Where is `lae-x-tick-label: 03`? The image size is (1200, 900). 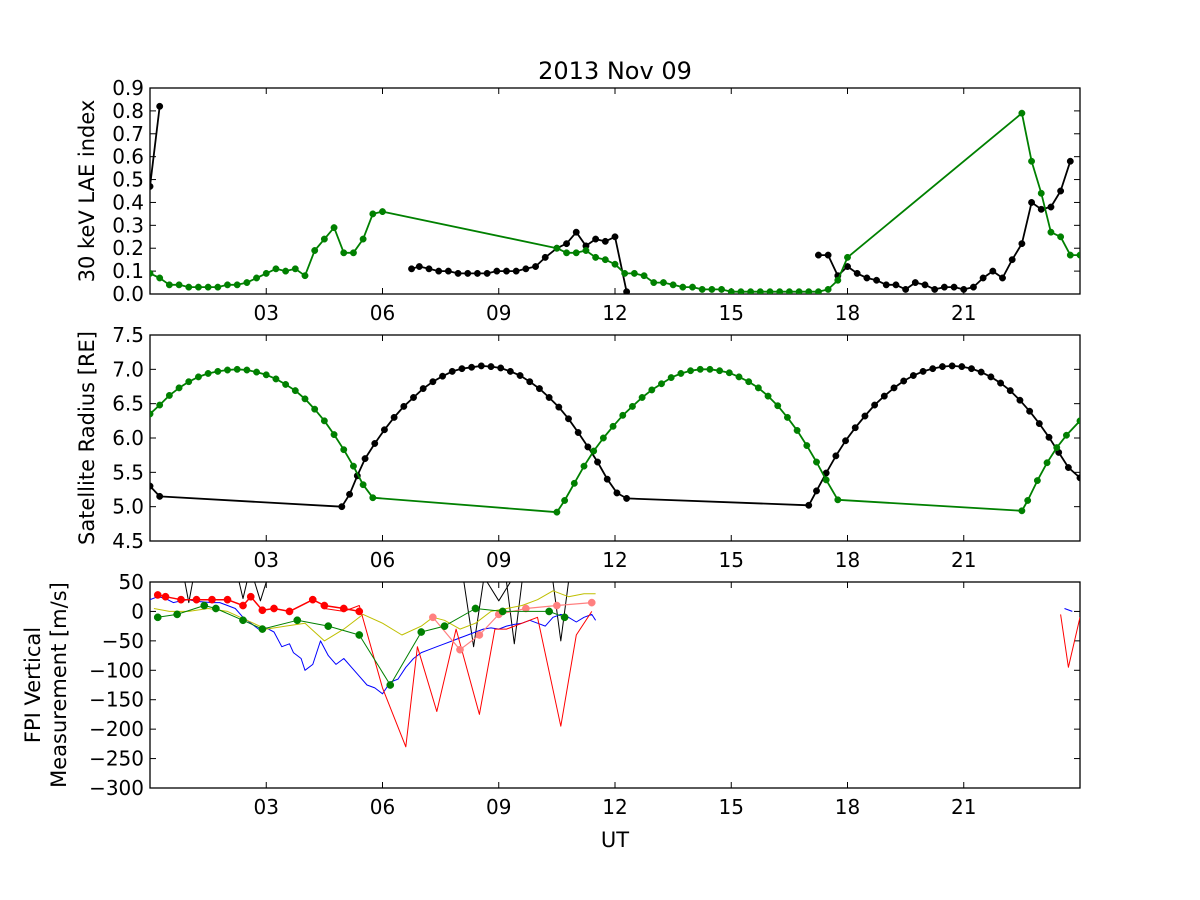
lae-x-tick-label: 03 is located at coordinates (266, 313).